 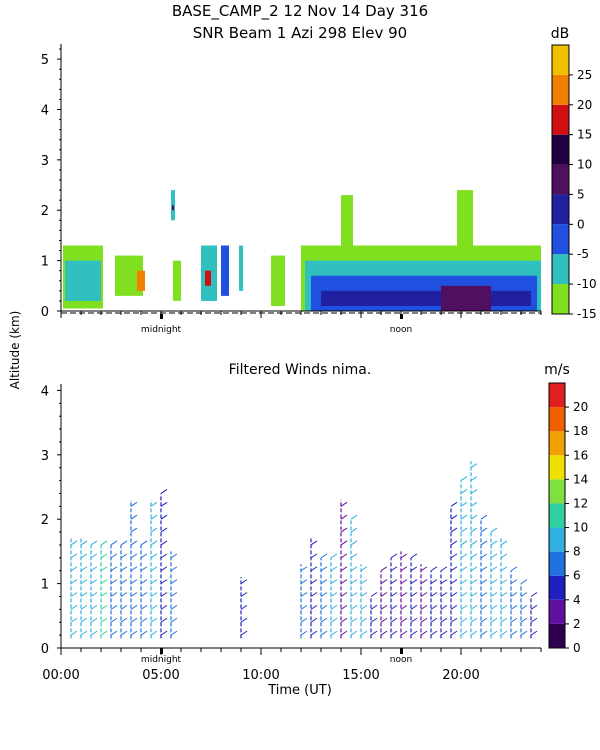 What do you see at coordinates (160, 675) in the screenshot?
I see `x-tick-label: 05:00` at bounding box center [160, 675].